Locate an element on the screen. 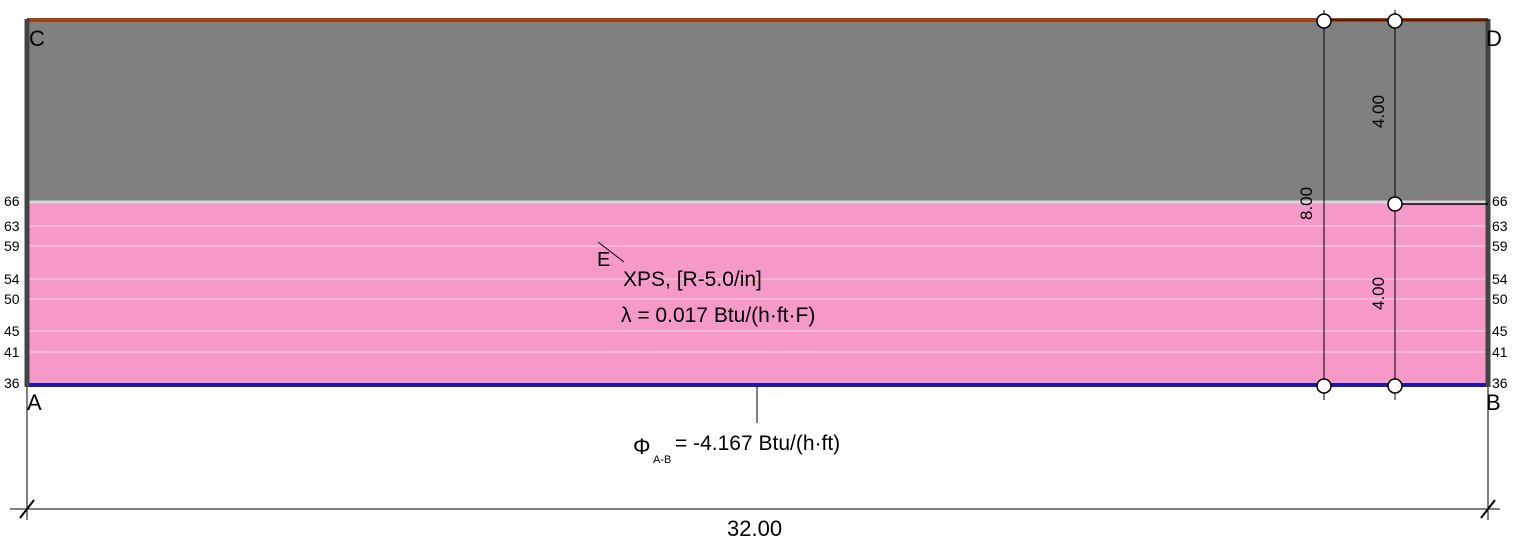  material-conductivity: λ = 0.017 Btu/(h·ft·F) is located at coordinates (718, 315).